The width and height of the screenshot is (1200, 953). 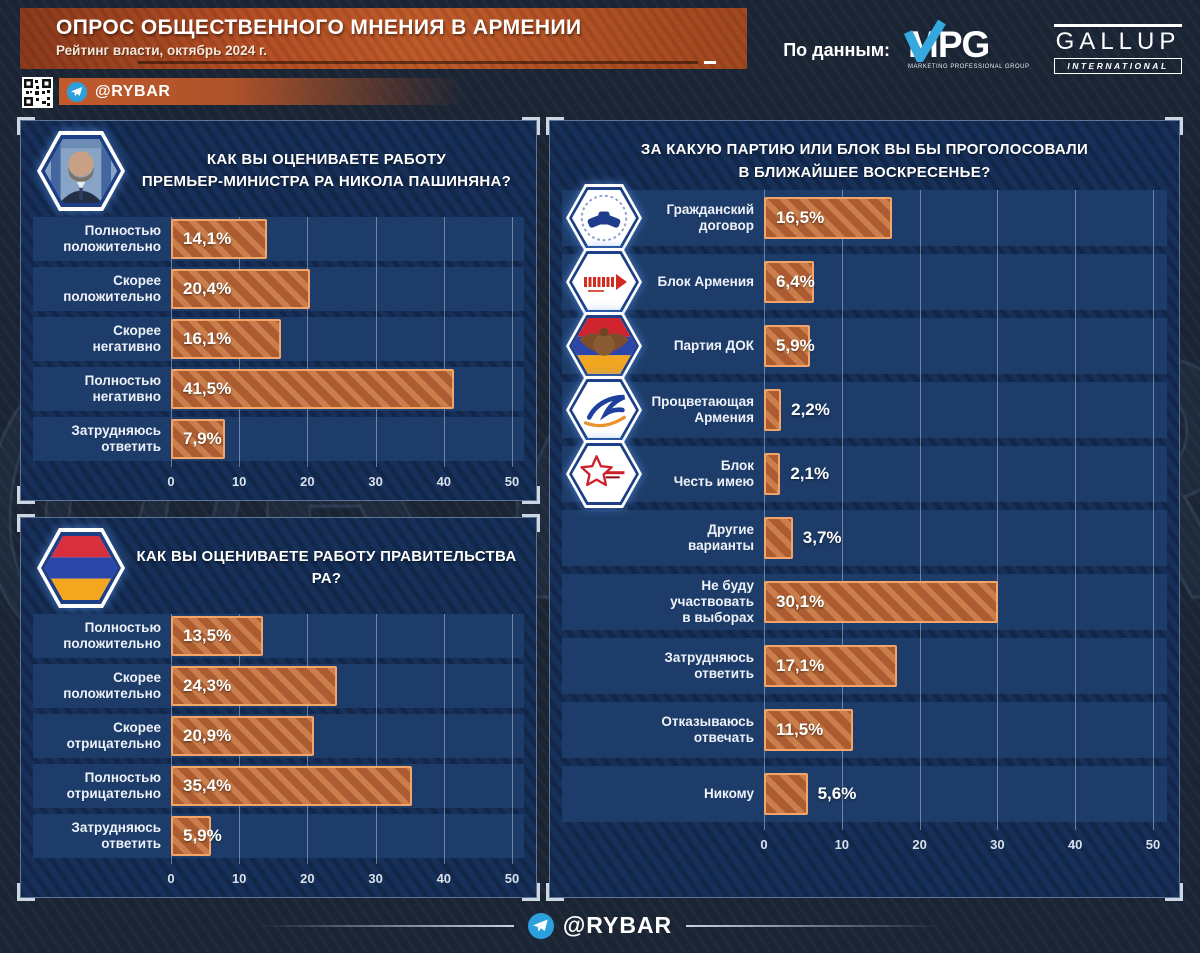 I want to click on chart-row: Гражданский договор 16,5%, so click(x=864, y=218).